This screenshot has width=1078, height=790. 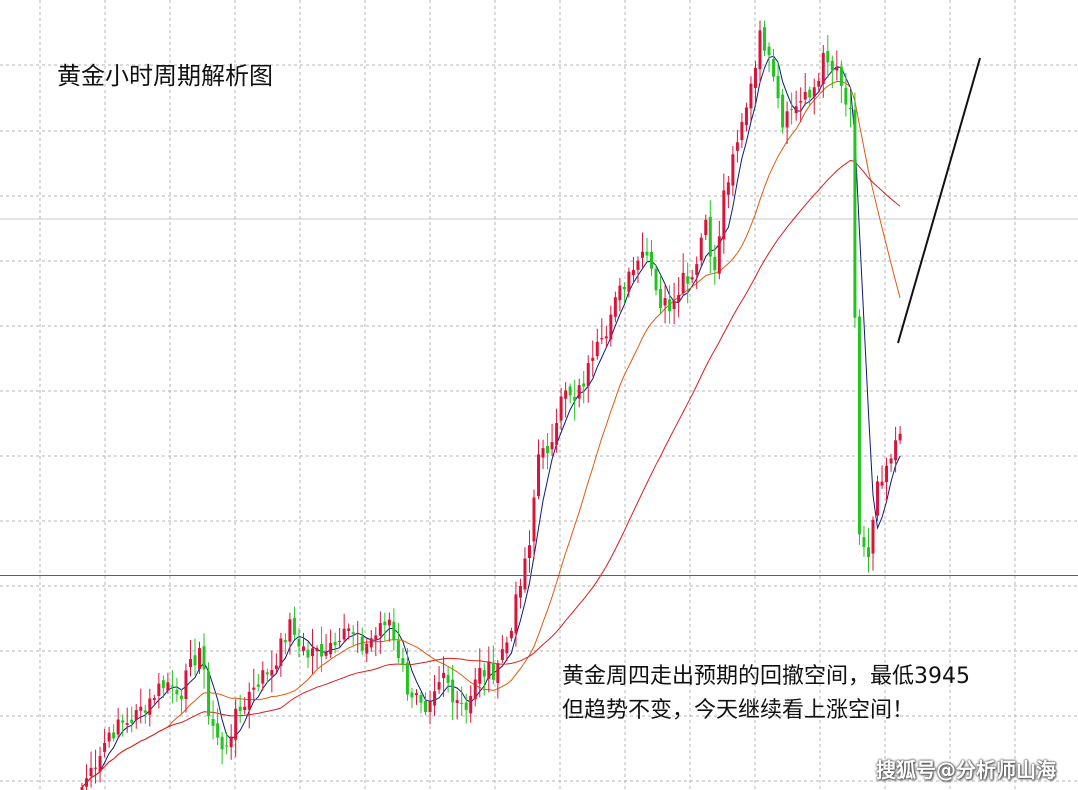 I want to click on watermark-text: 搜狐号@分析师山海, so click(x=966, y=770).